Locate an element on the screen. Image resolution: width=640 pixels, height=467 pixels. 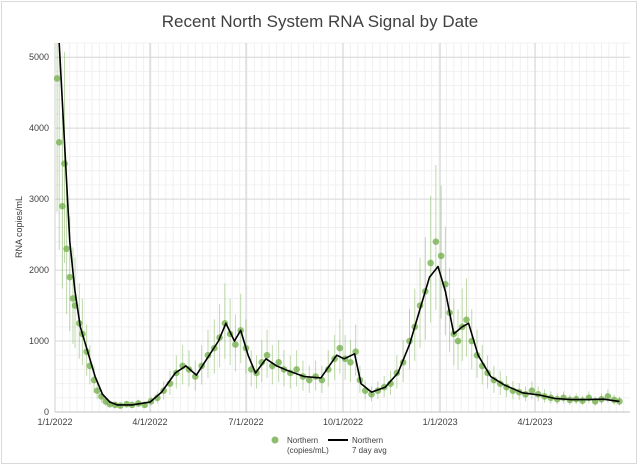
y-tick-label: 1000 is located at coordinates (39, 341).